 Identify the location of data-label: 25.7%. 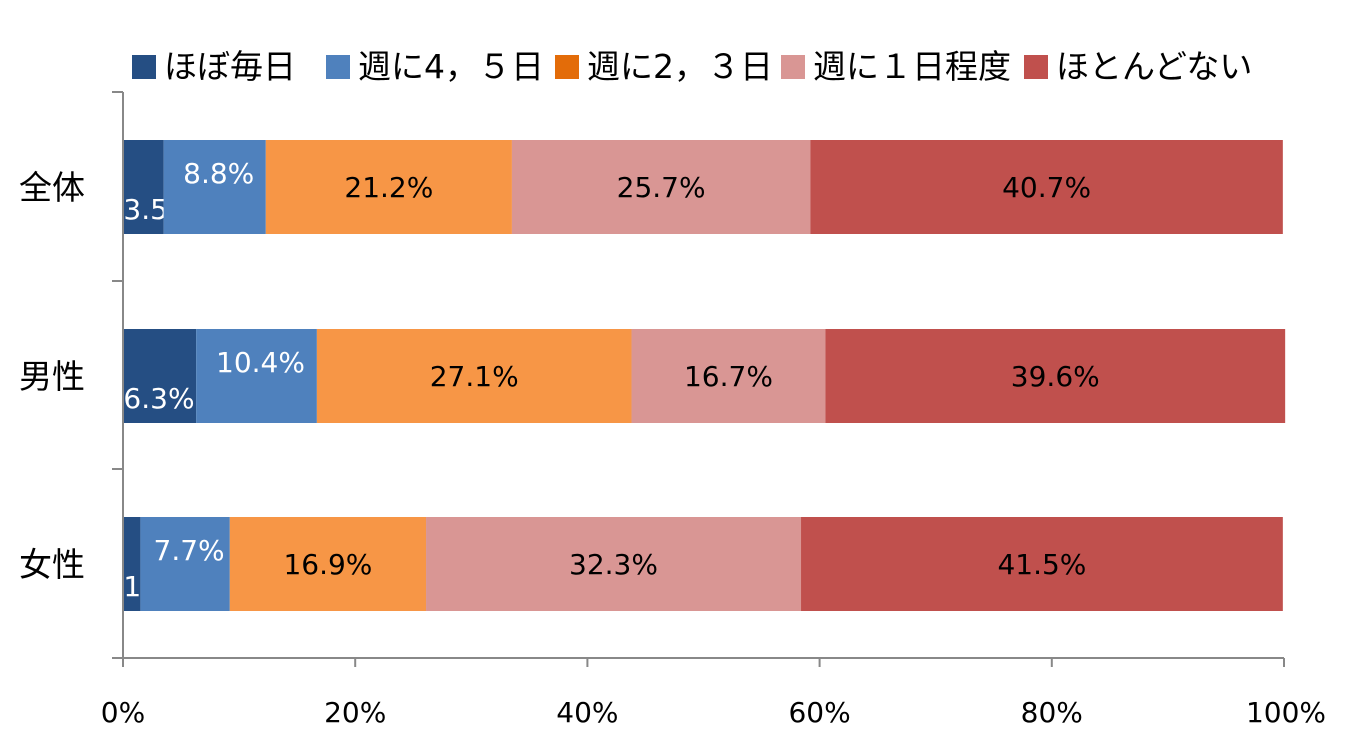
(661, 187).